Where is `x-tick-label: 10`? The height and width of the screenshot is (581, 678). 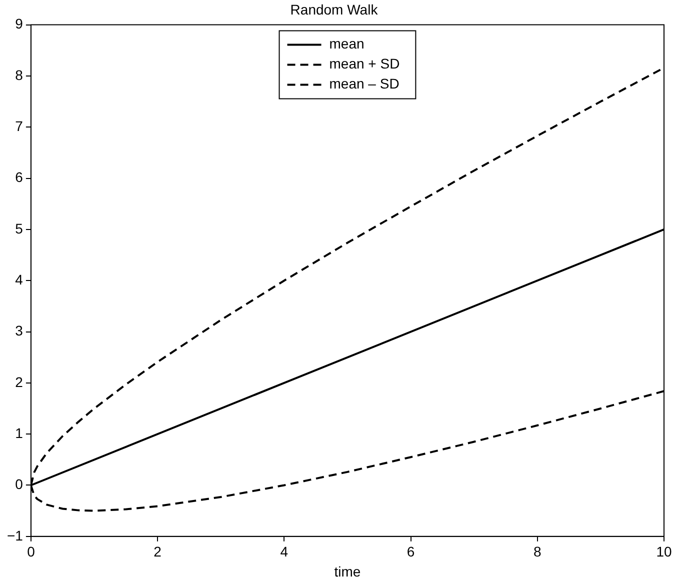
x-tick-label: 10 is located at coordinates (664, 552).